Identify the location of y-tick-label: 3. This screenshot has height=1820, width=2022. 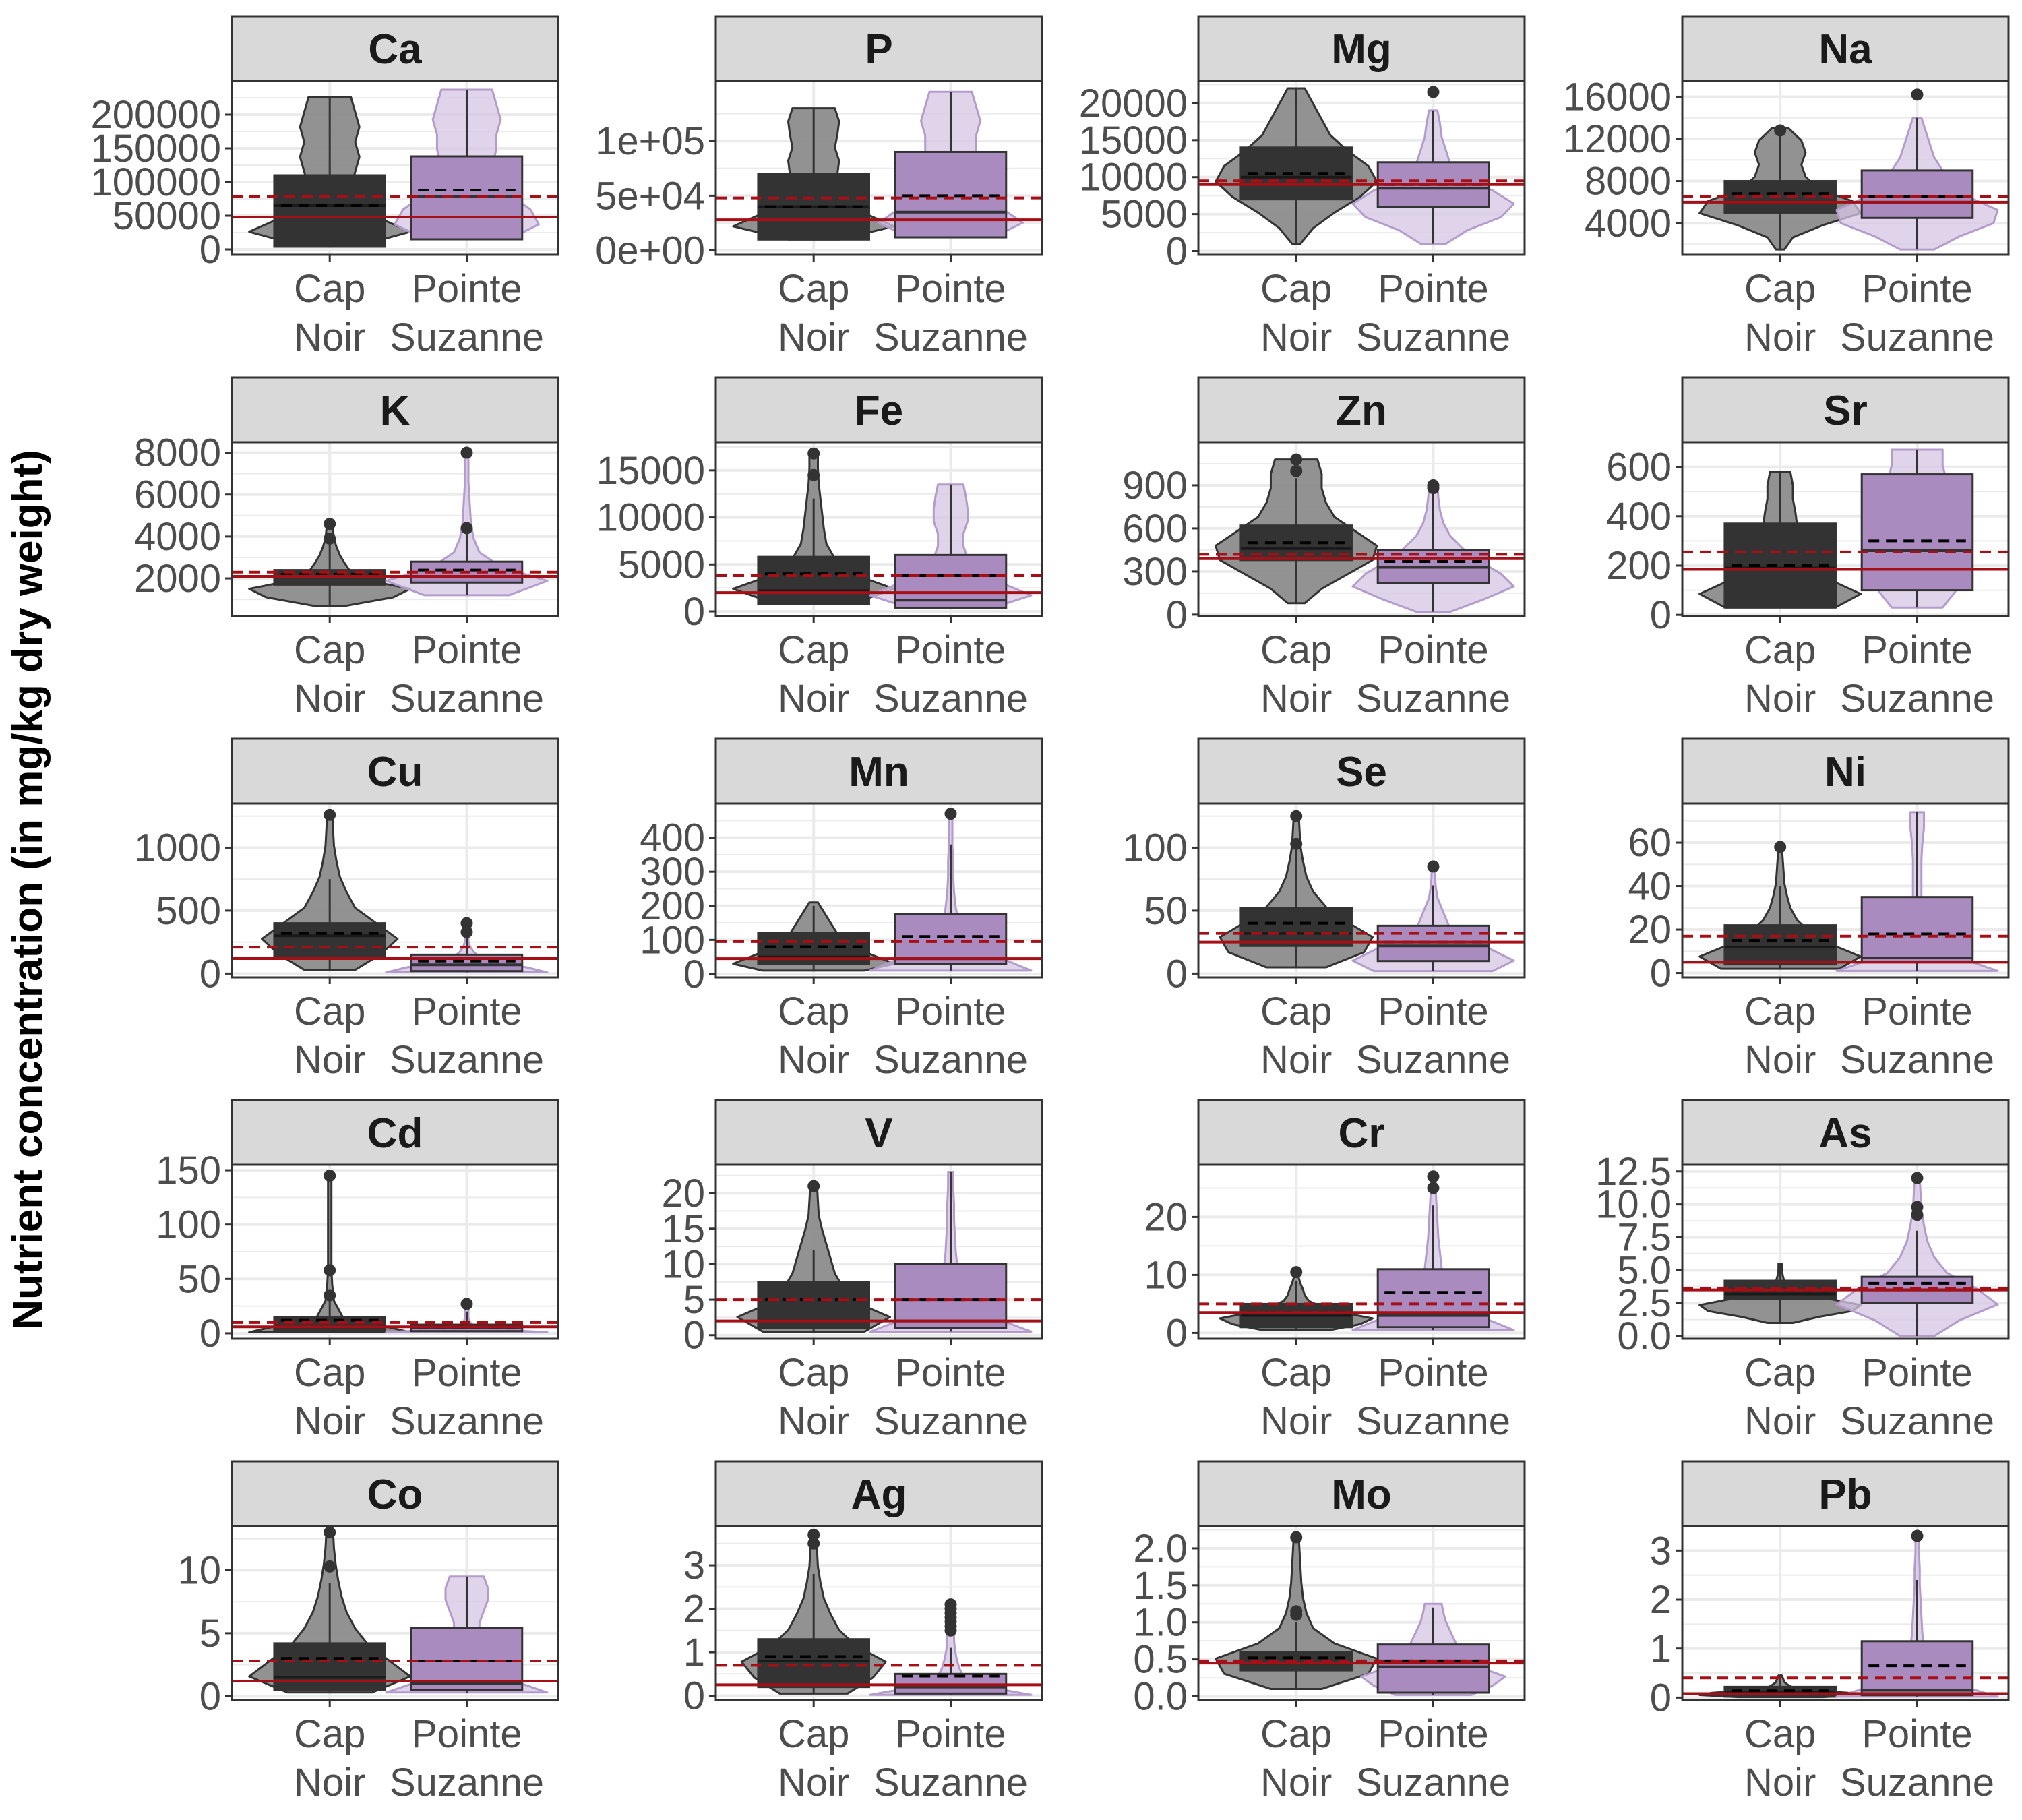
(694, 1565).